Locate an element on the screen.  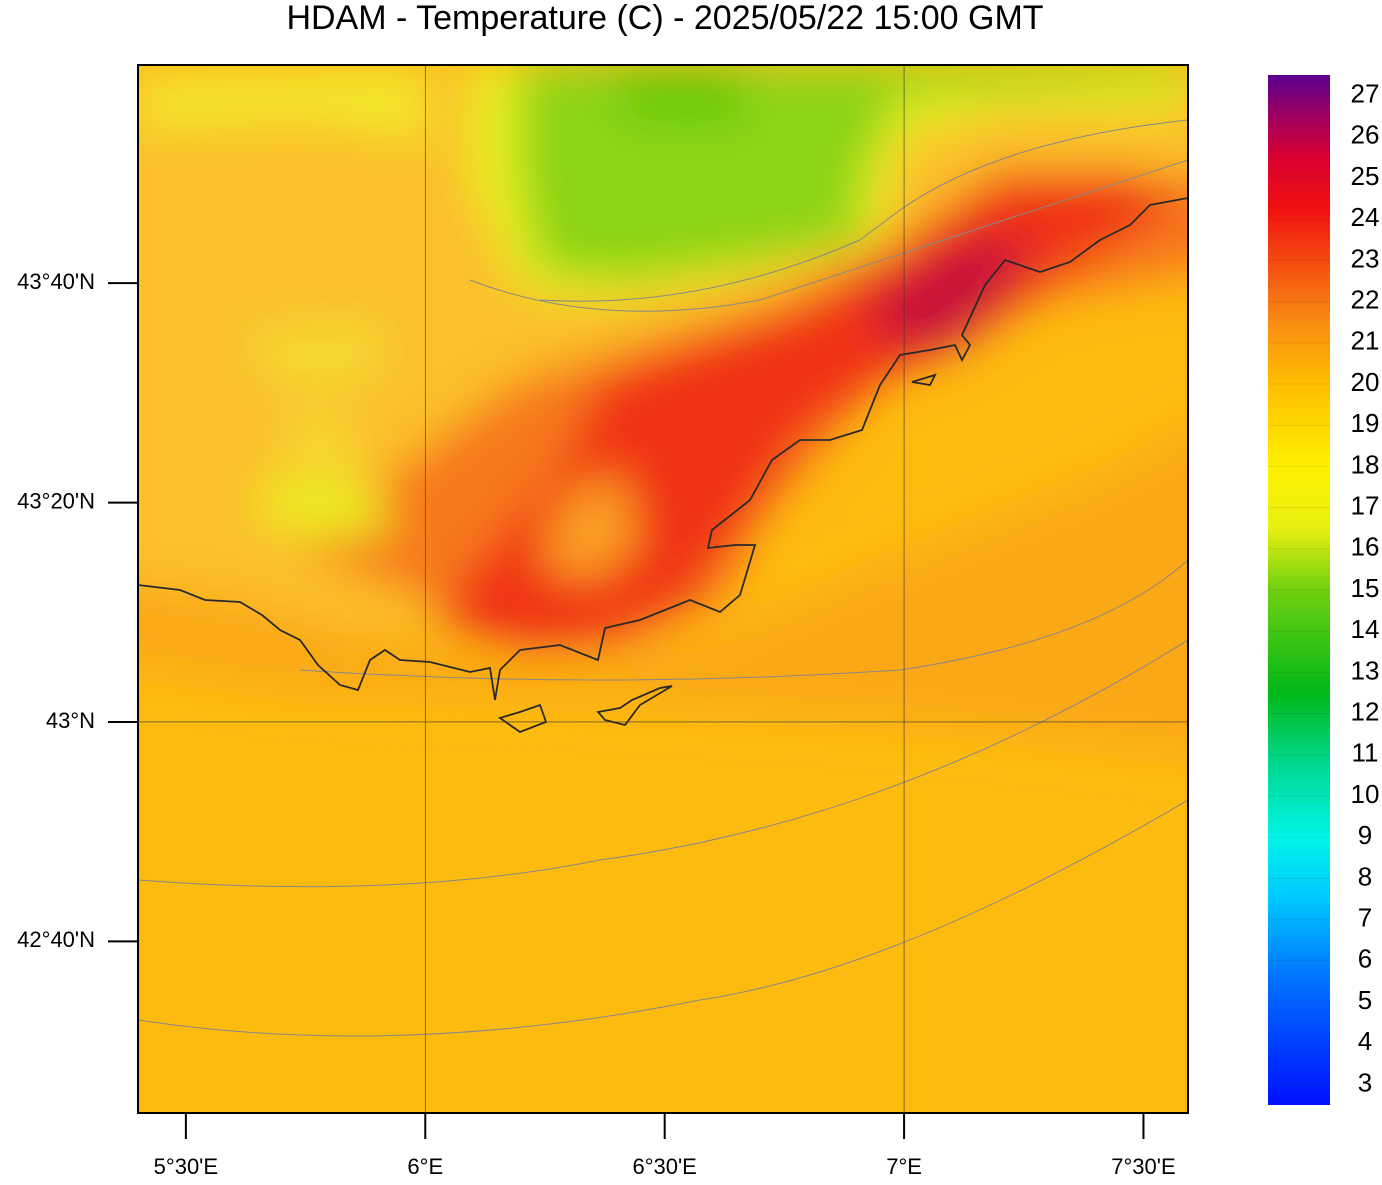
y-tick-label: 43°20'N is located at coordinates (56, 500).